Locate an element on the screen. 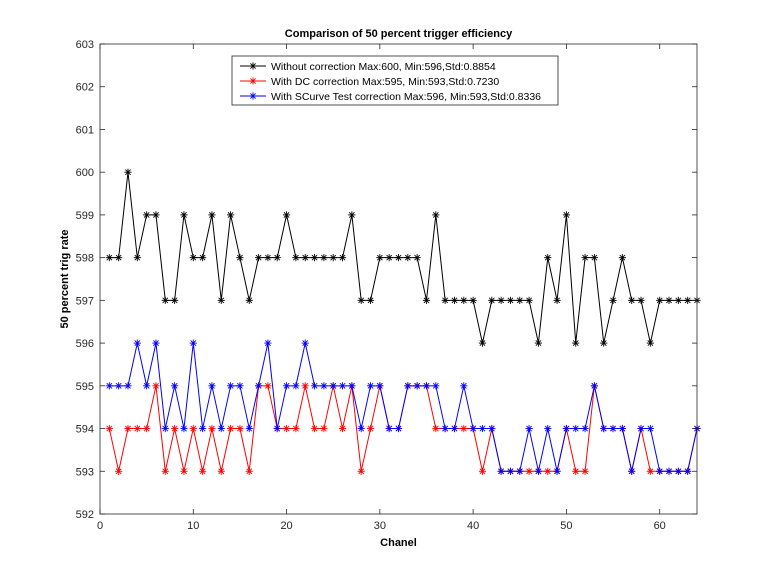 The height and width of the screenshot is (581, 768). x-tick-label: 0 is located at coordinates (100, 526).